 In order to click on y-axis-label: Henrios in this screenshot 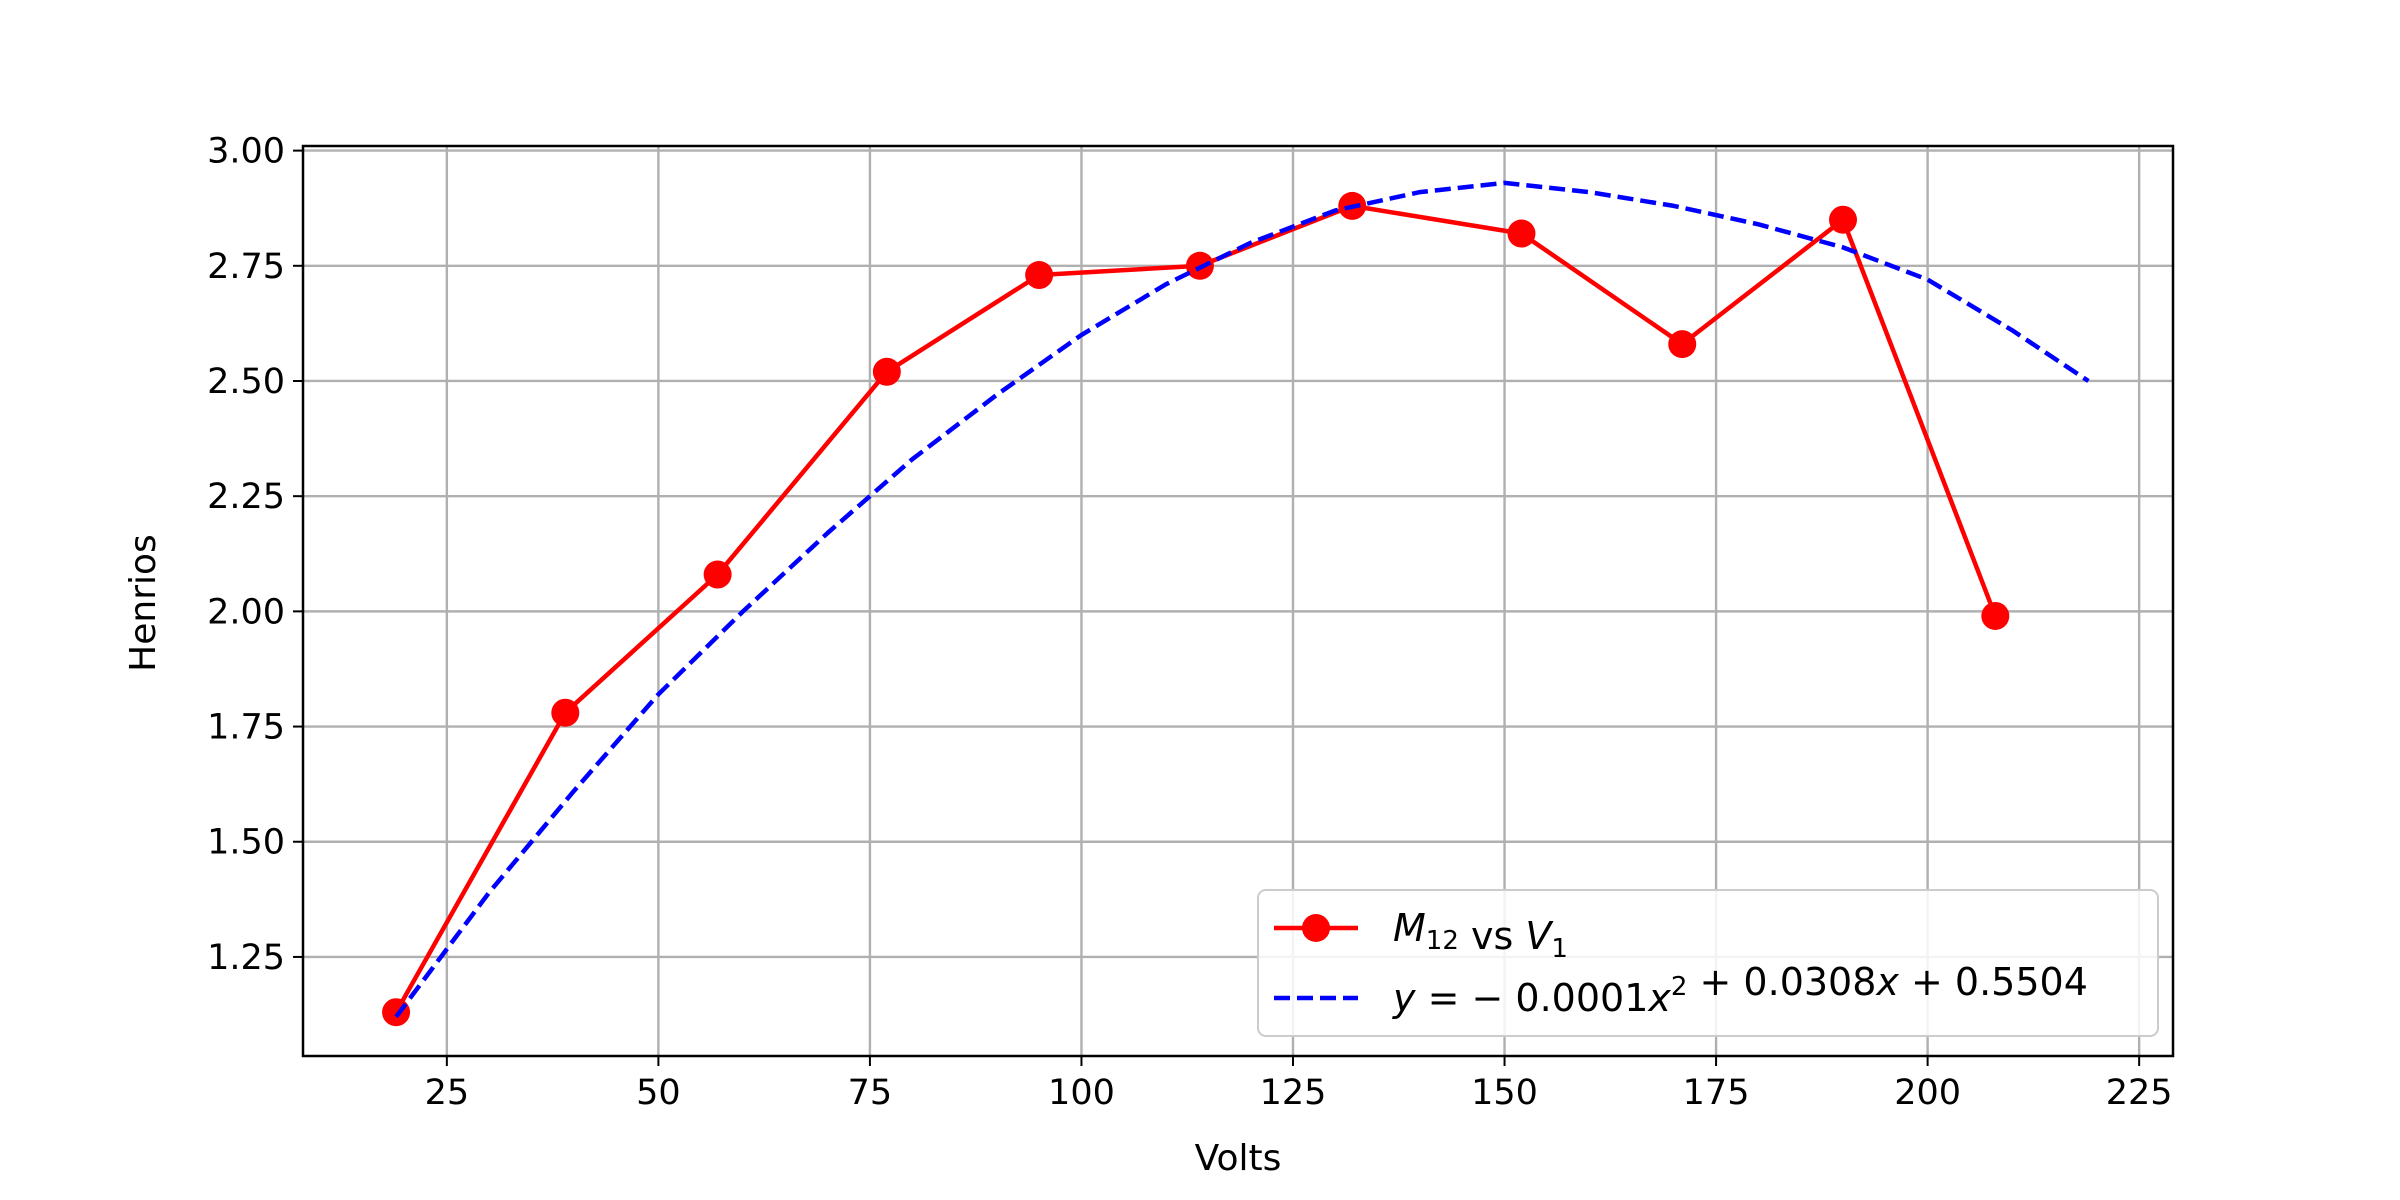, I will do `click(143, 603)`.